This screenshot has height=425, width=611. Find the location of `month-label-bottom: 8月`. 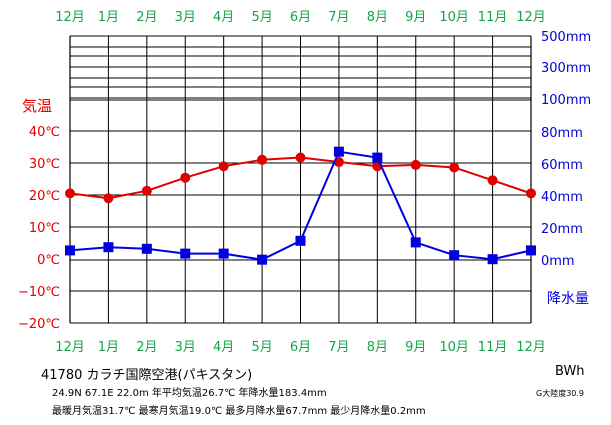

month-label-bottom: 8月 is located at coordinates (377, 347).